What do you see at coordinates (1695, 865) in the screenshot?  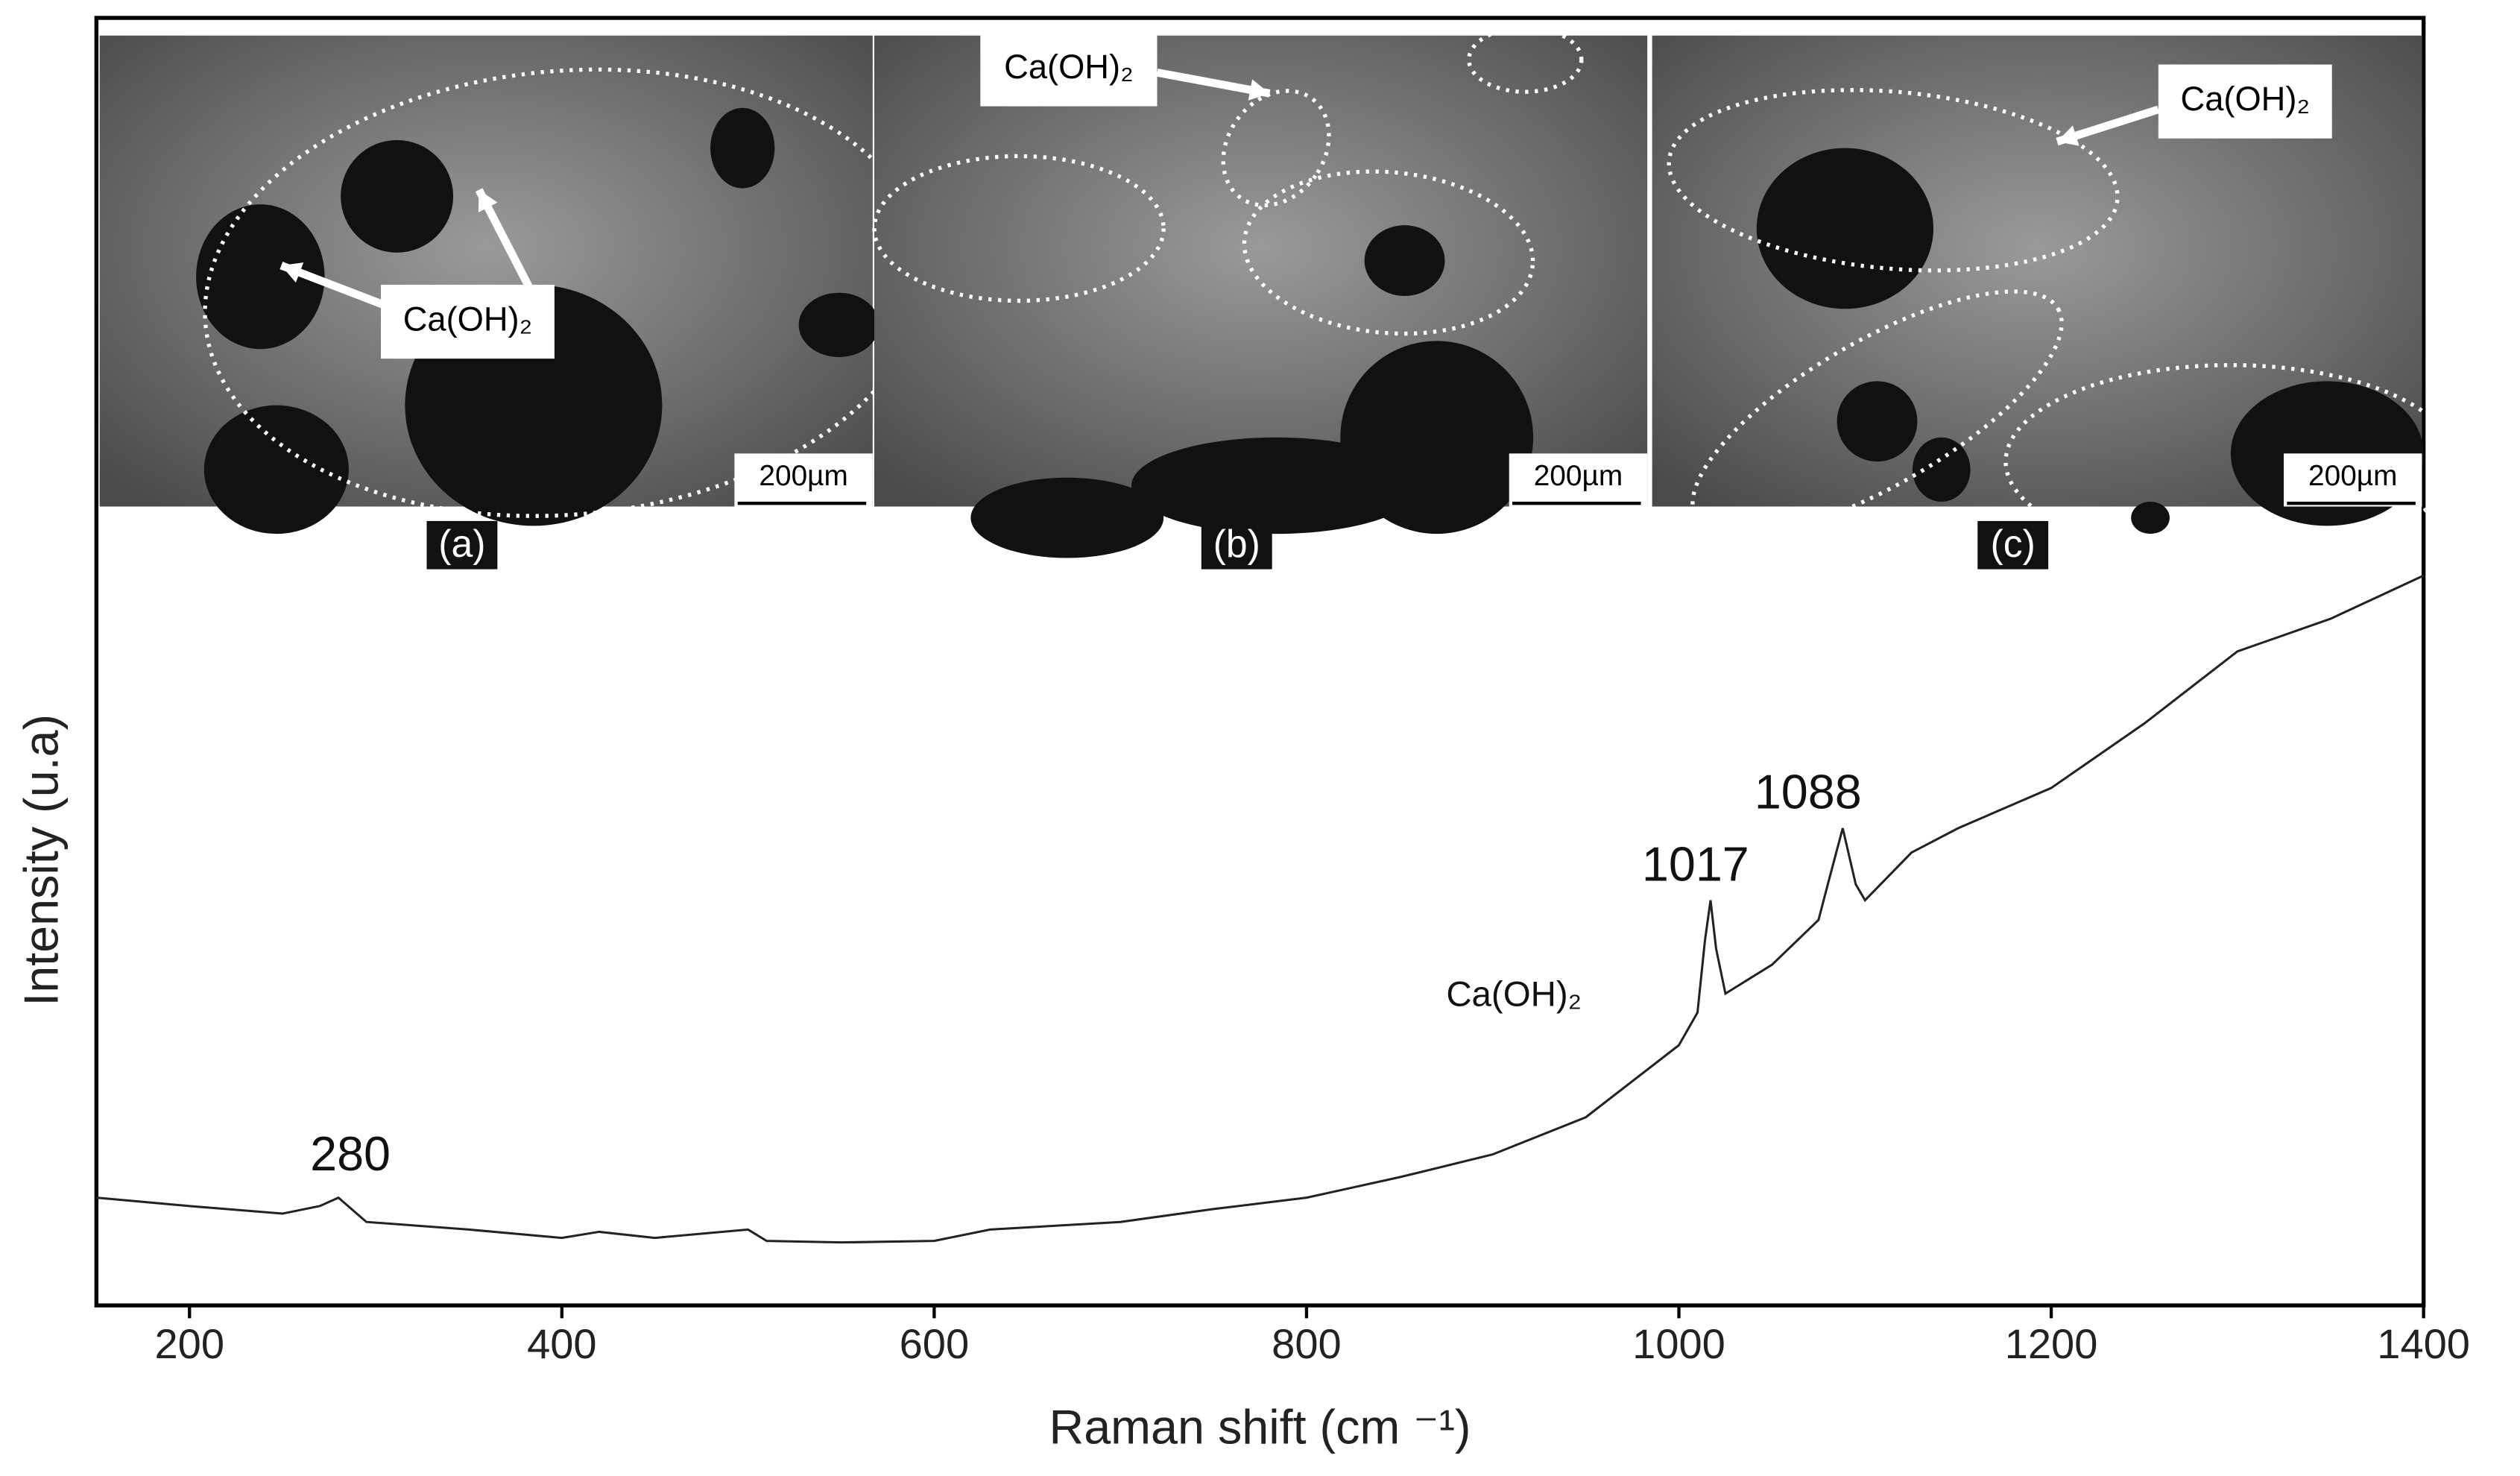 I see `peak-annotation: 1017` at bounding box center [1695, 865].